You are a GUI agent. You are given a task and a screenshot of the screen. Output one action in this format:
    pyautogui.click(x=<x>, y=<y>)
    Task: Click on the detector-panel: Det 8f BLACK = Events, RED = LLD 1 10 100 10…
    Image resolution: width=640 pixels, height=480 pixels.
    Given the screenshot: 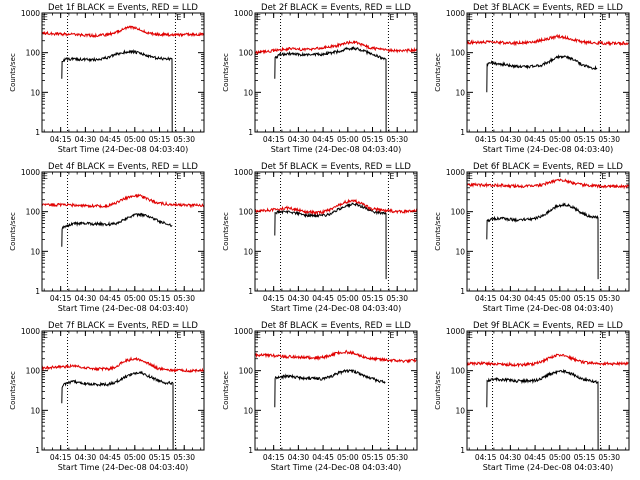 What is the action you would take?
    pyautogui.click(x=320, y=396)
    